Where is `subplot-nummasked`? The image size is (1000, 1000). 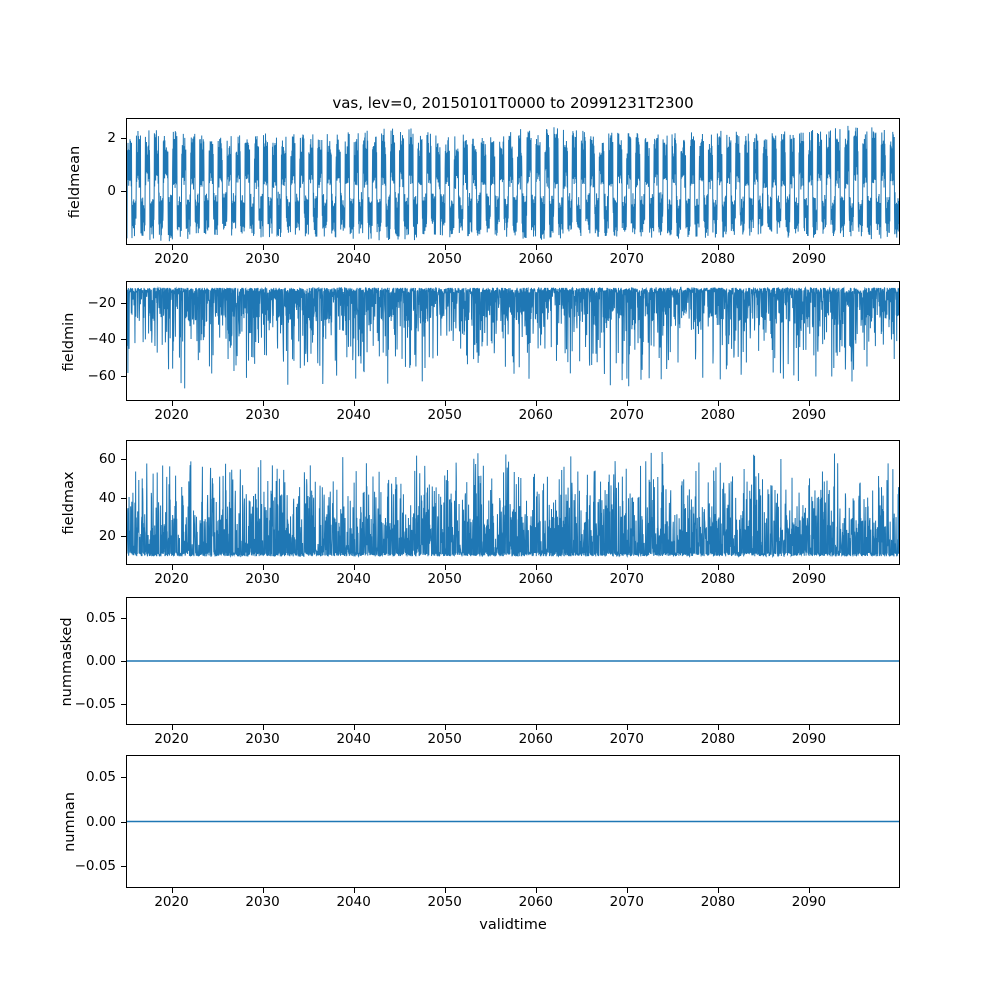
subplot-nummasked is located at coordinates (513, 661).